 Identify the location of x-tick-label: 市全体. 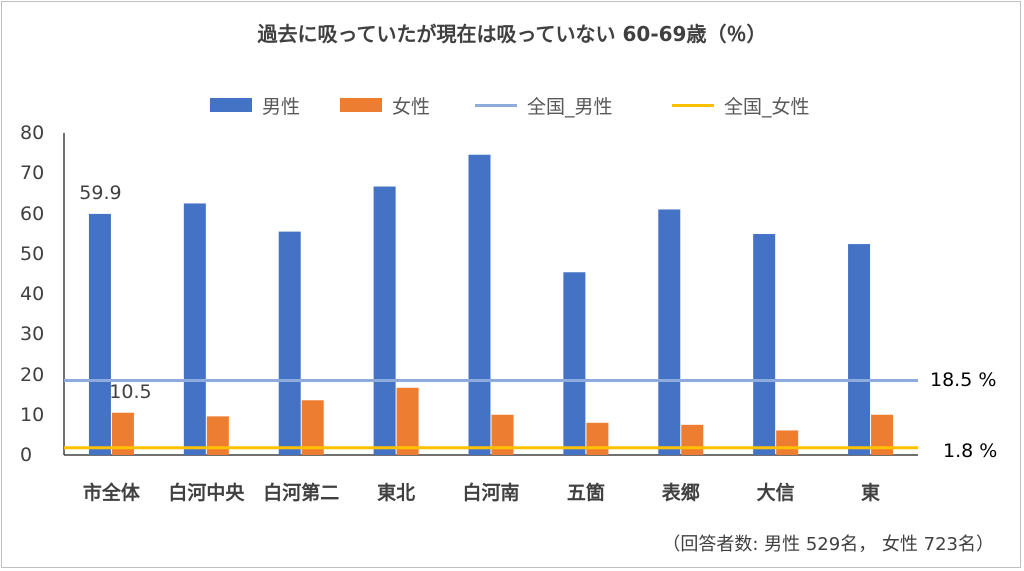
(111, 493).